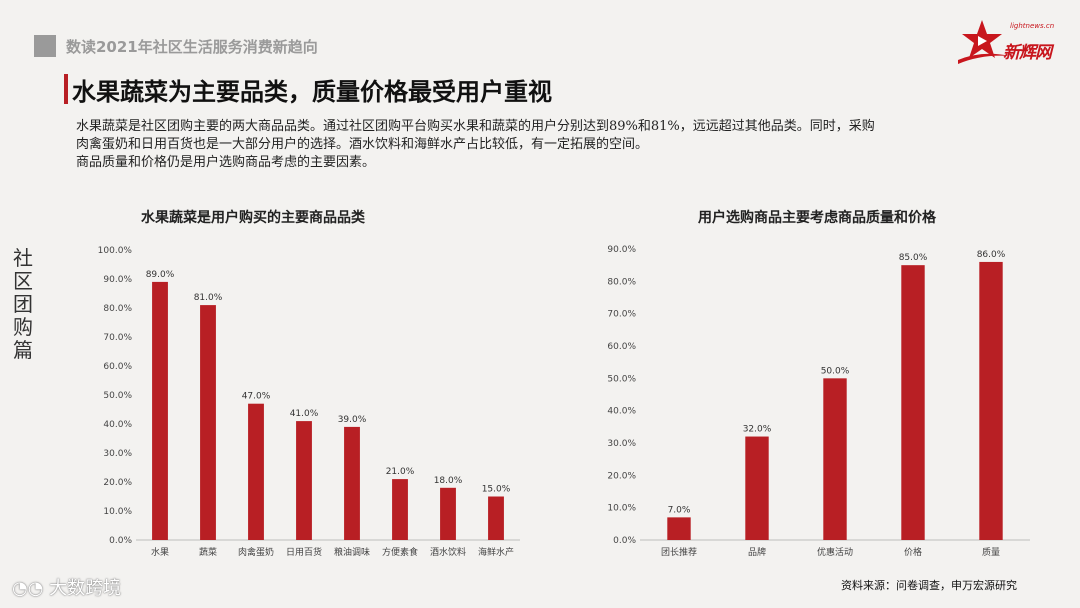 The image size is (1080, 608). What do you see at coordinates (400, 552) in the screenshot?
I see `chart1-x-tick-label: 方便素食` at bounding box center [400, 552].